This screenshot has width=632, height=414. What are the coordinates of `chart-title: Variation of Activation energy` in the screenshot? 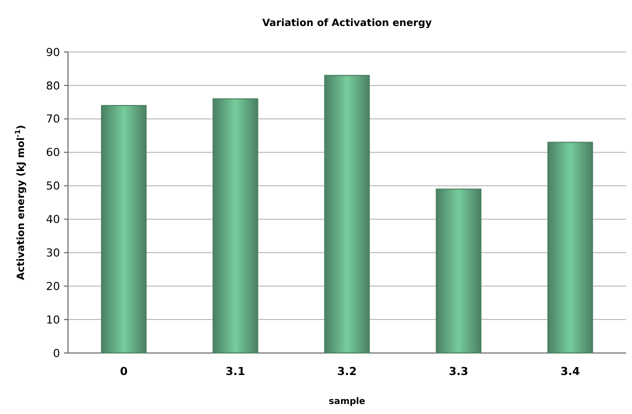 It's located at (347, 23).